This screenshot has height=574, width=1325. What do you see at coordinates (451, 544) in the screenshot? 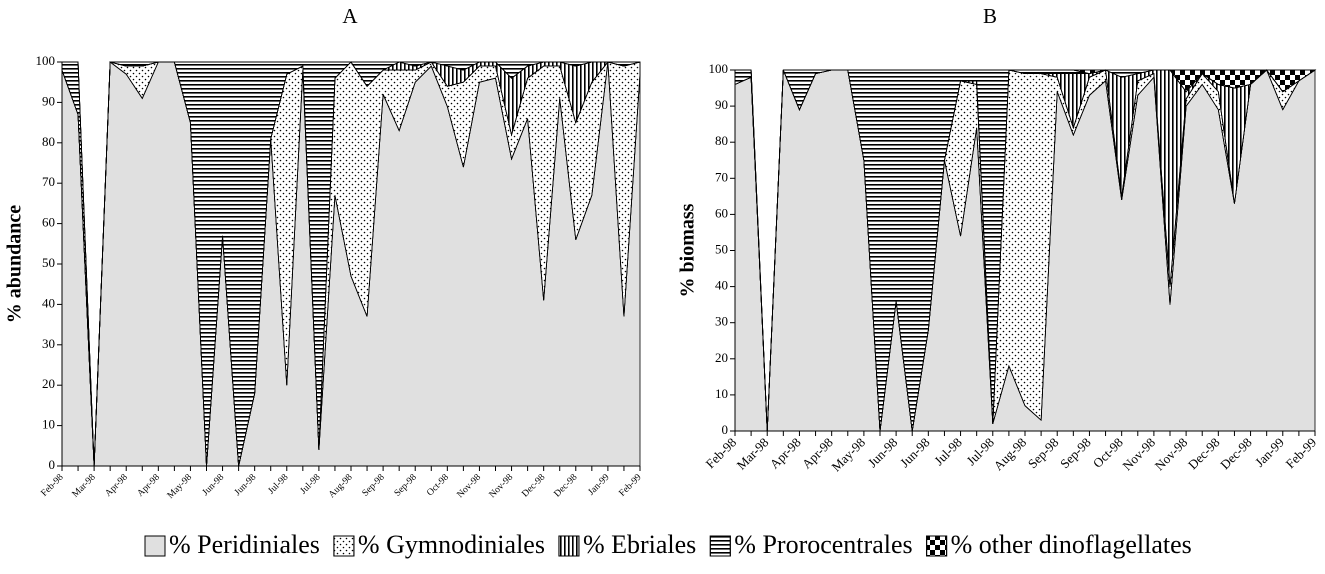
I see `legend-label: % Gymnodiniales` at bounding box center [451, 544].